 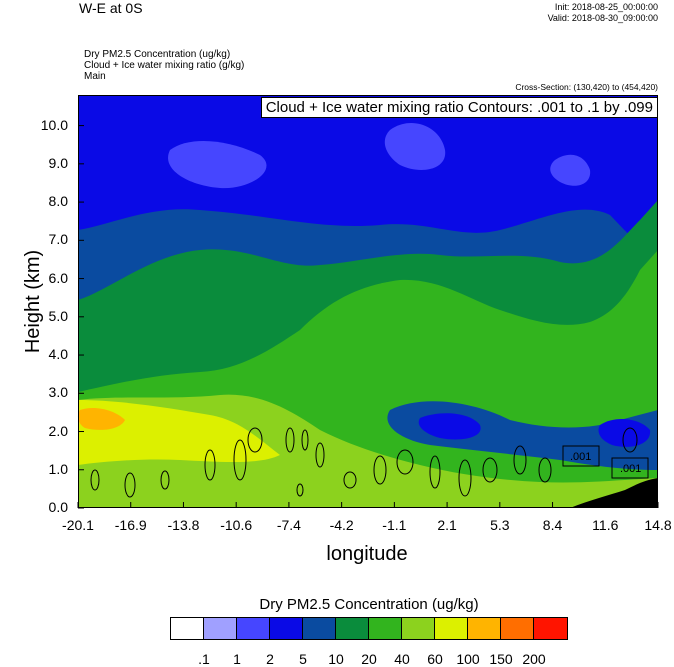 I want to click on y-tick-label: 5.0, so click(x=58, y=315).